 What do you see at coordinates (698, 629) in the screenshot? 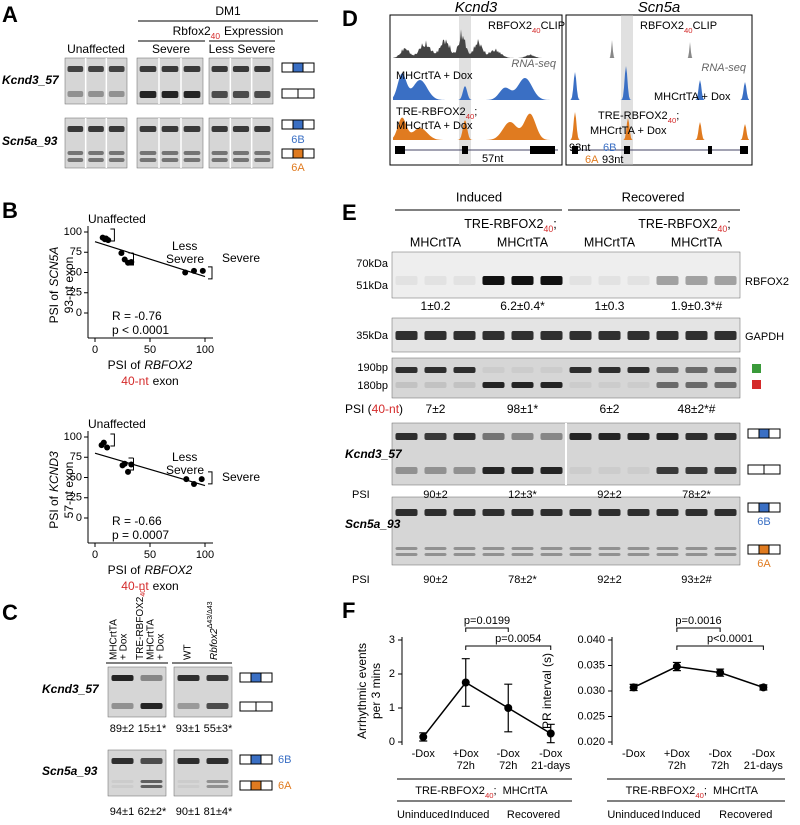
I see `comparison-bracket` at bounding box center [698, 629].